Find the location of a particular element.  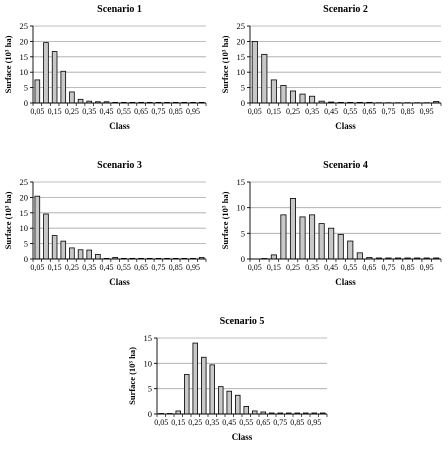

bar-0,55 is located at coordinates (246, 410).